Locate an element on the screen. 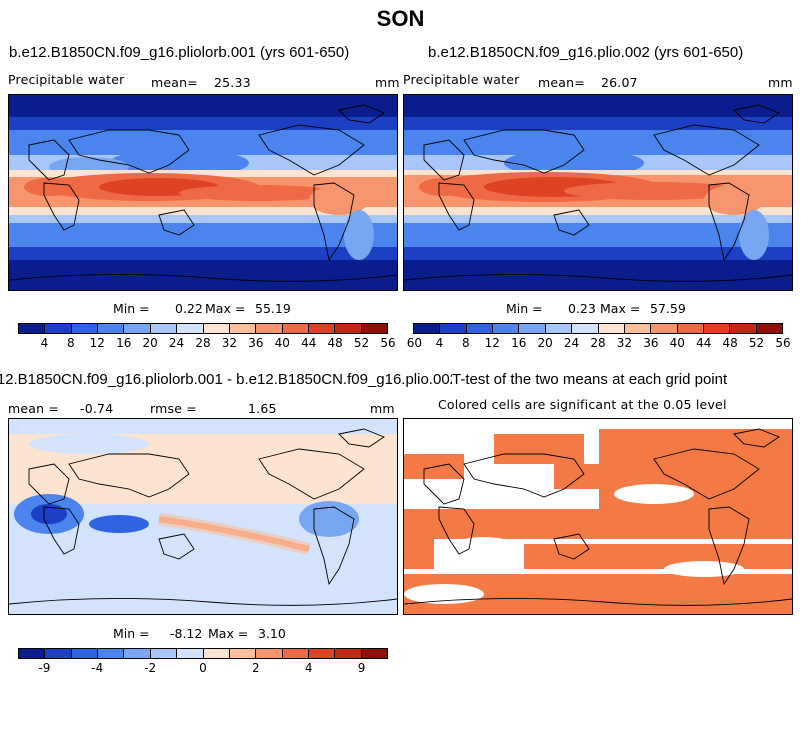 The height and width of the screenshot is (733, 801). colorbar-tick-label: 32 is located at coordinates (624, 343).